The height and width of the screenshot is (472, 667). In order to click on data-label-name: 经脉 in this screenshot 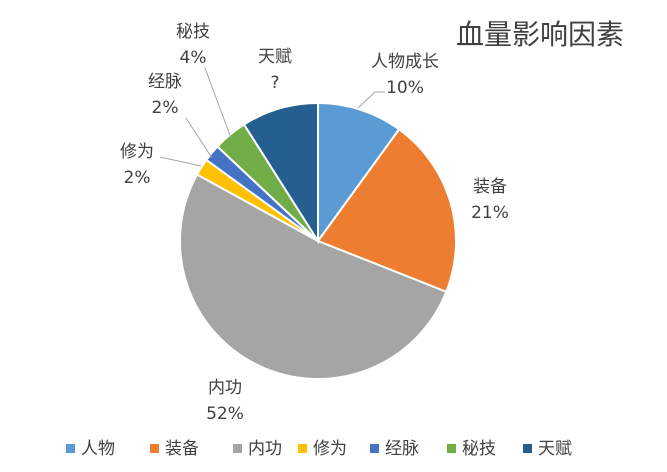, I will do `click(165, 82)`.